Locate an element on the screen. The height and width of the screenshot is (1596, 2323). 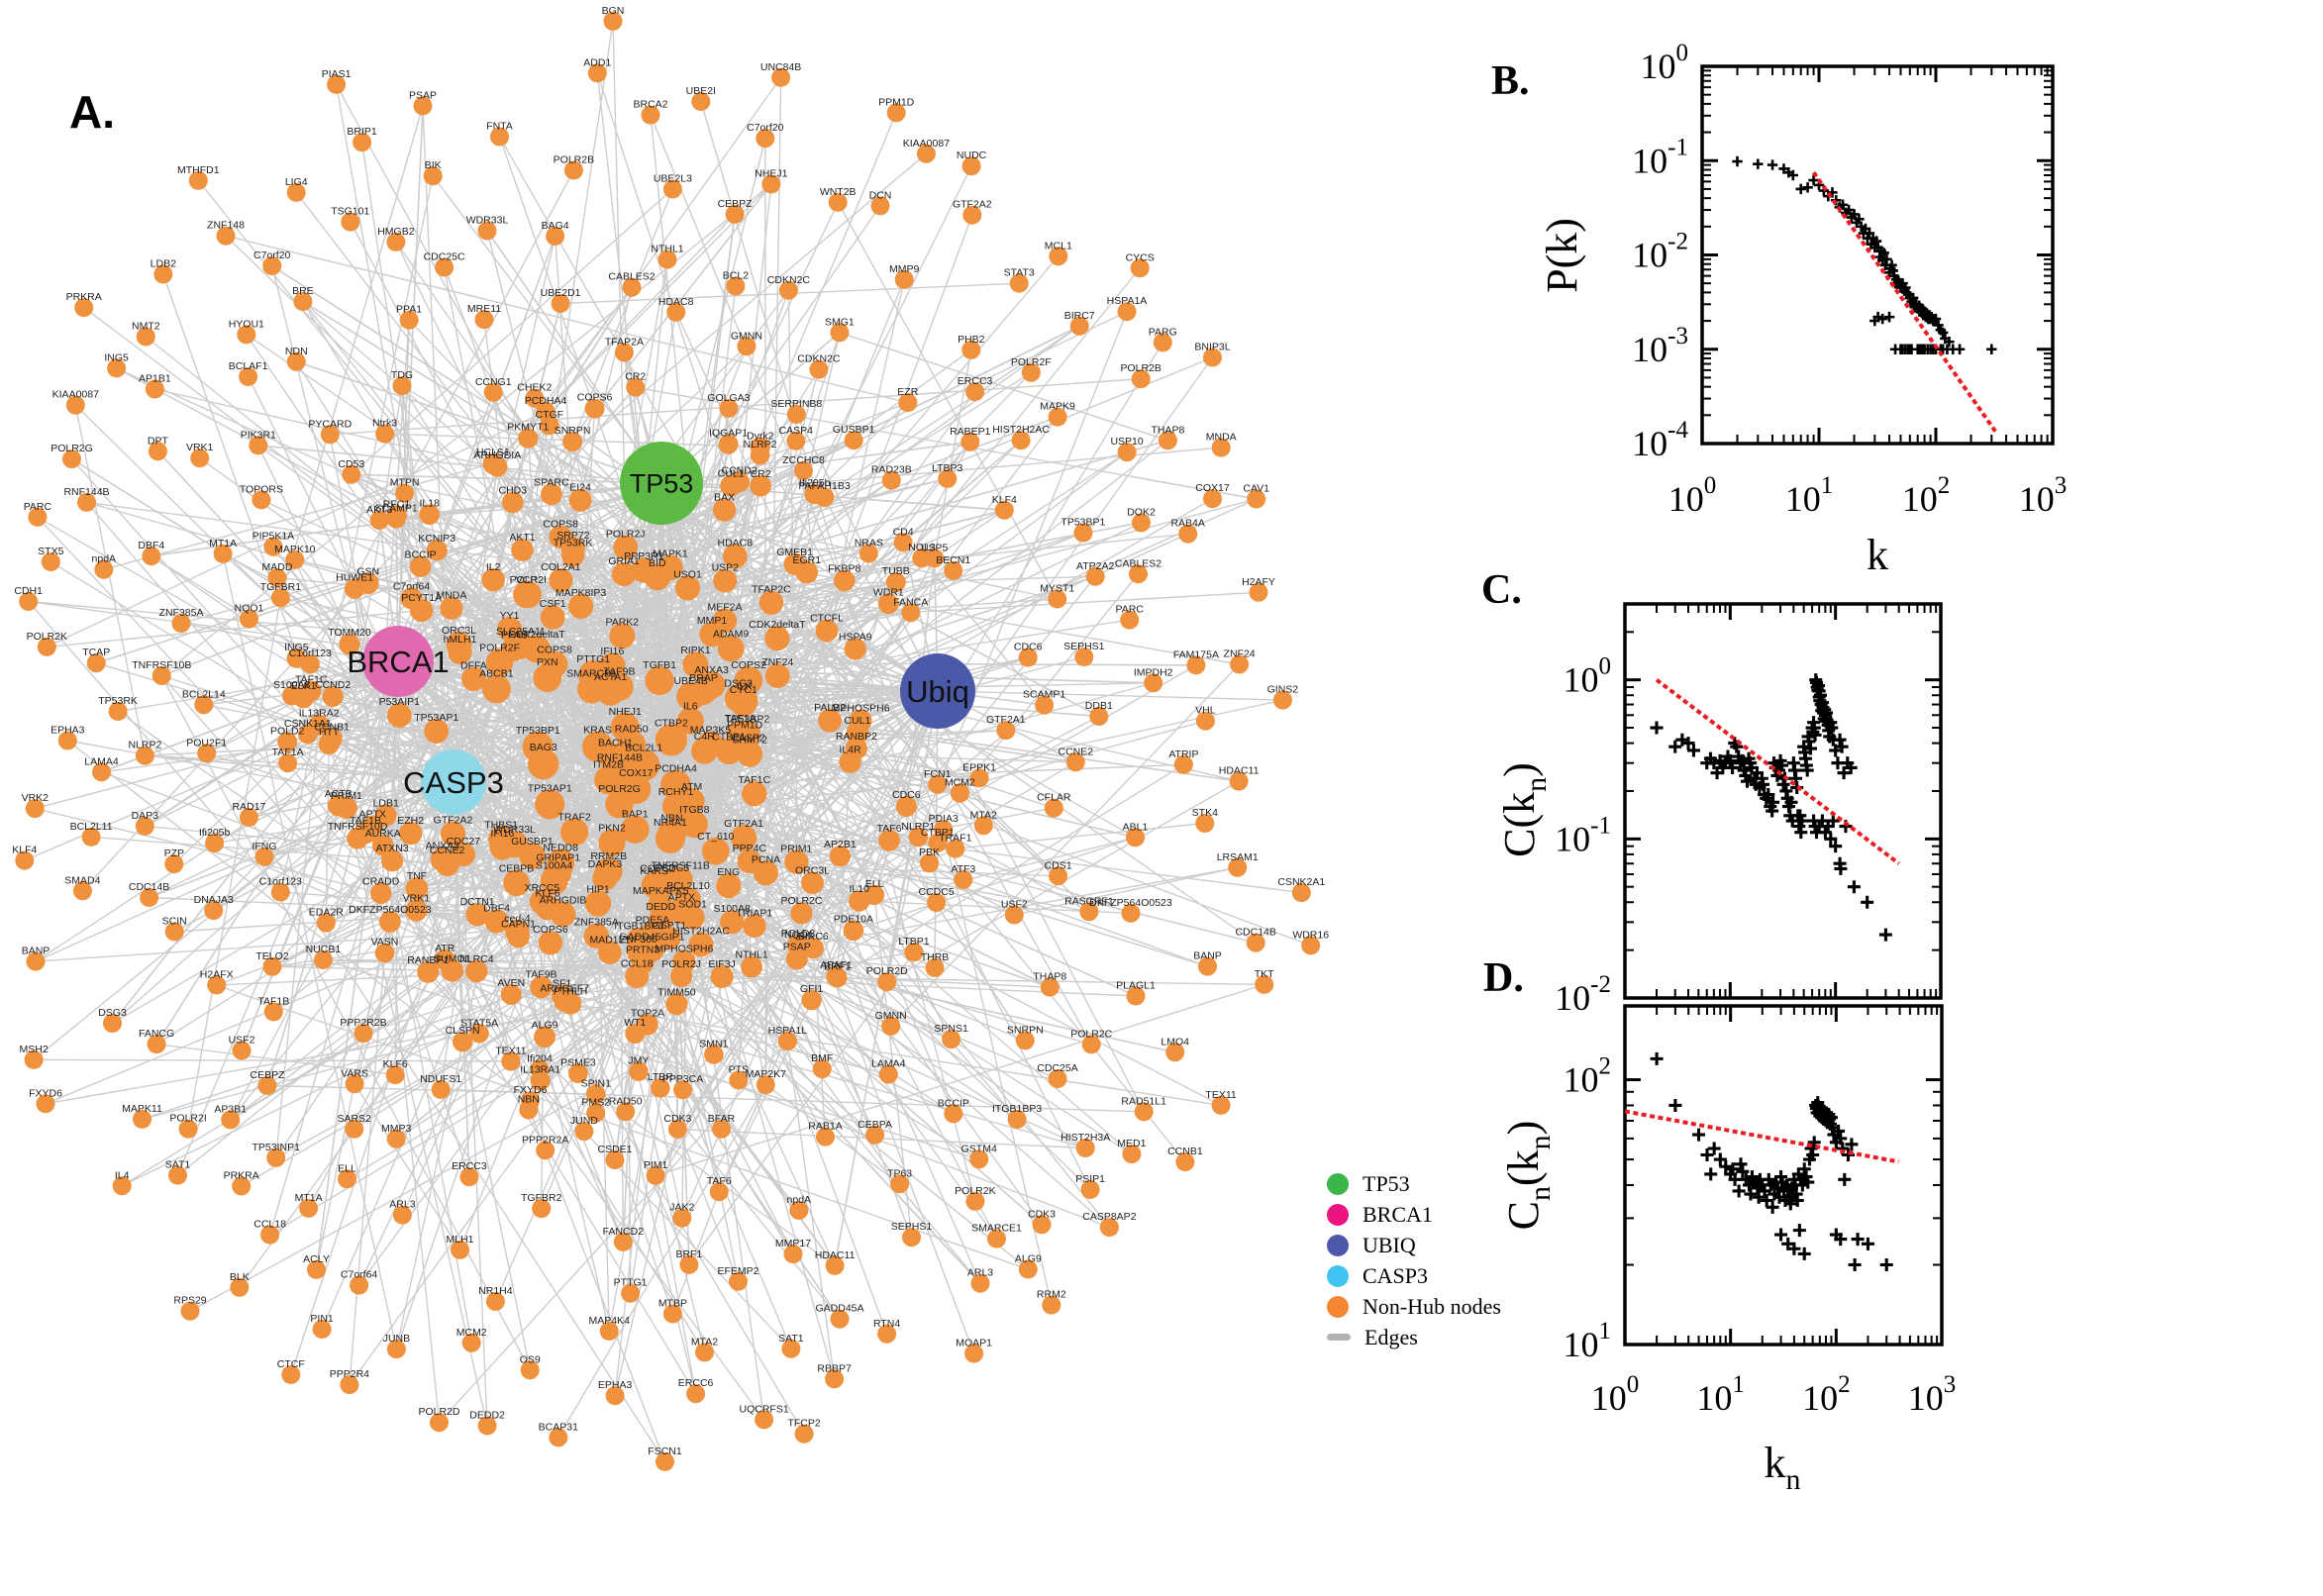
node-label: MTHFD1 is located at coordinates (198, 170).